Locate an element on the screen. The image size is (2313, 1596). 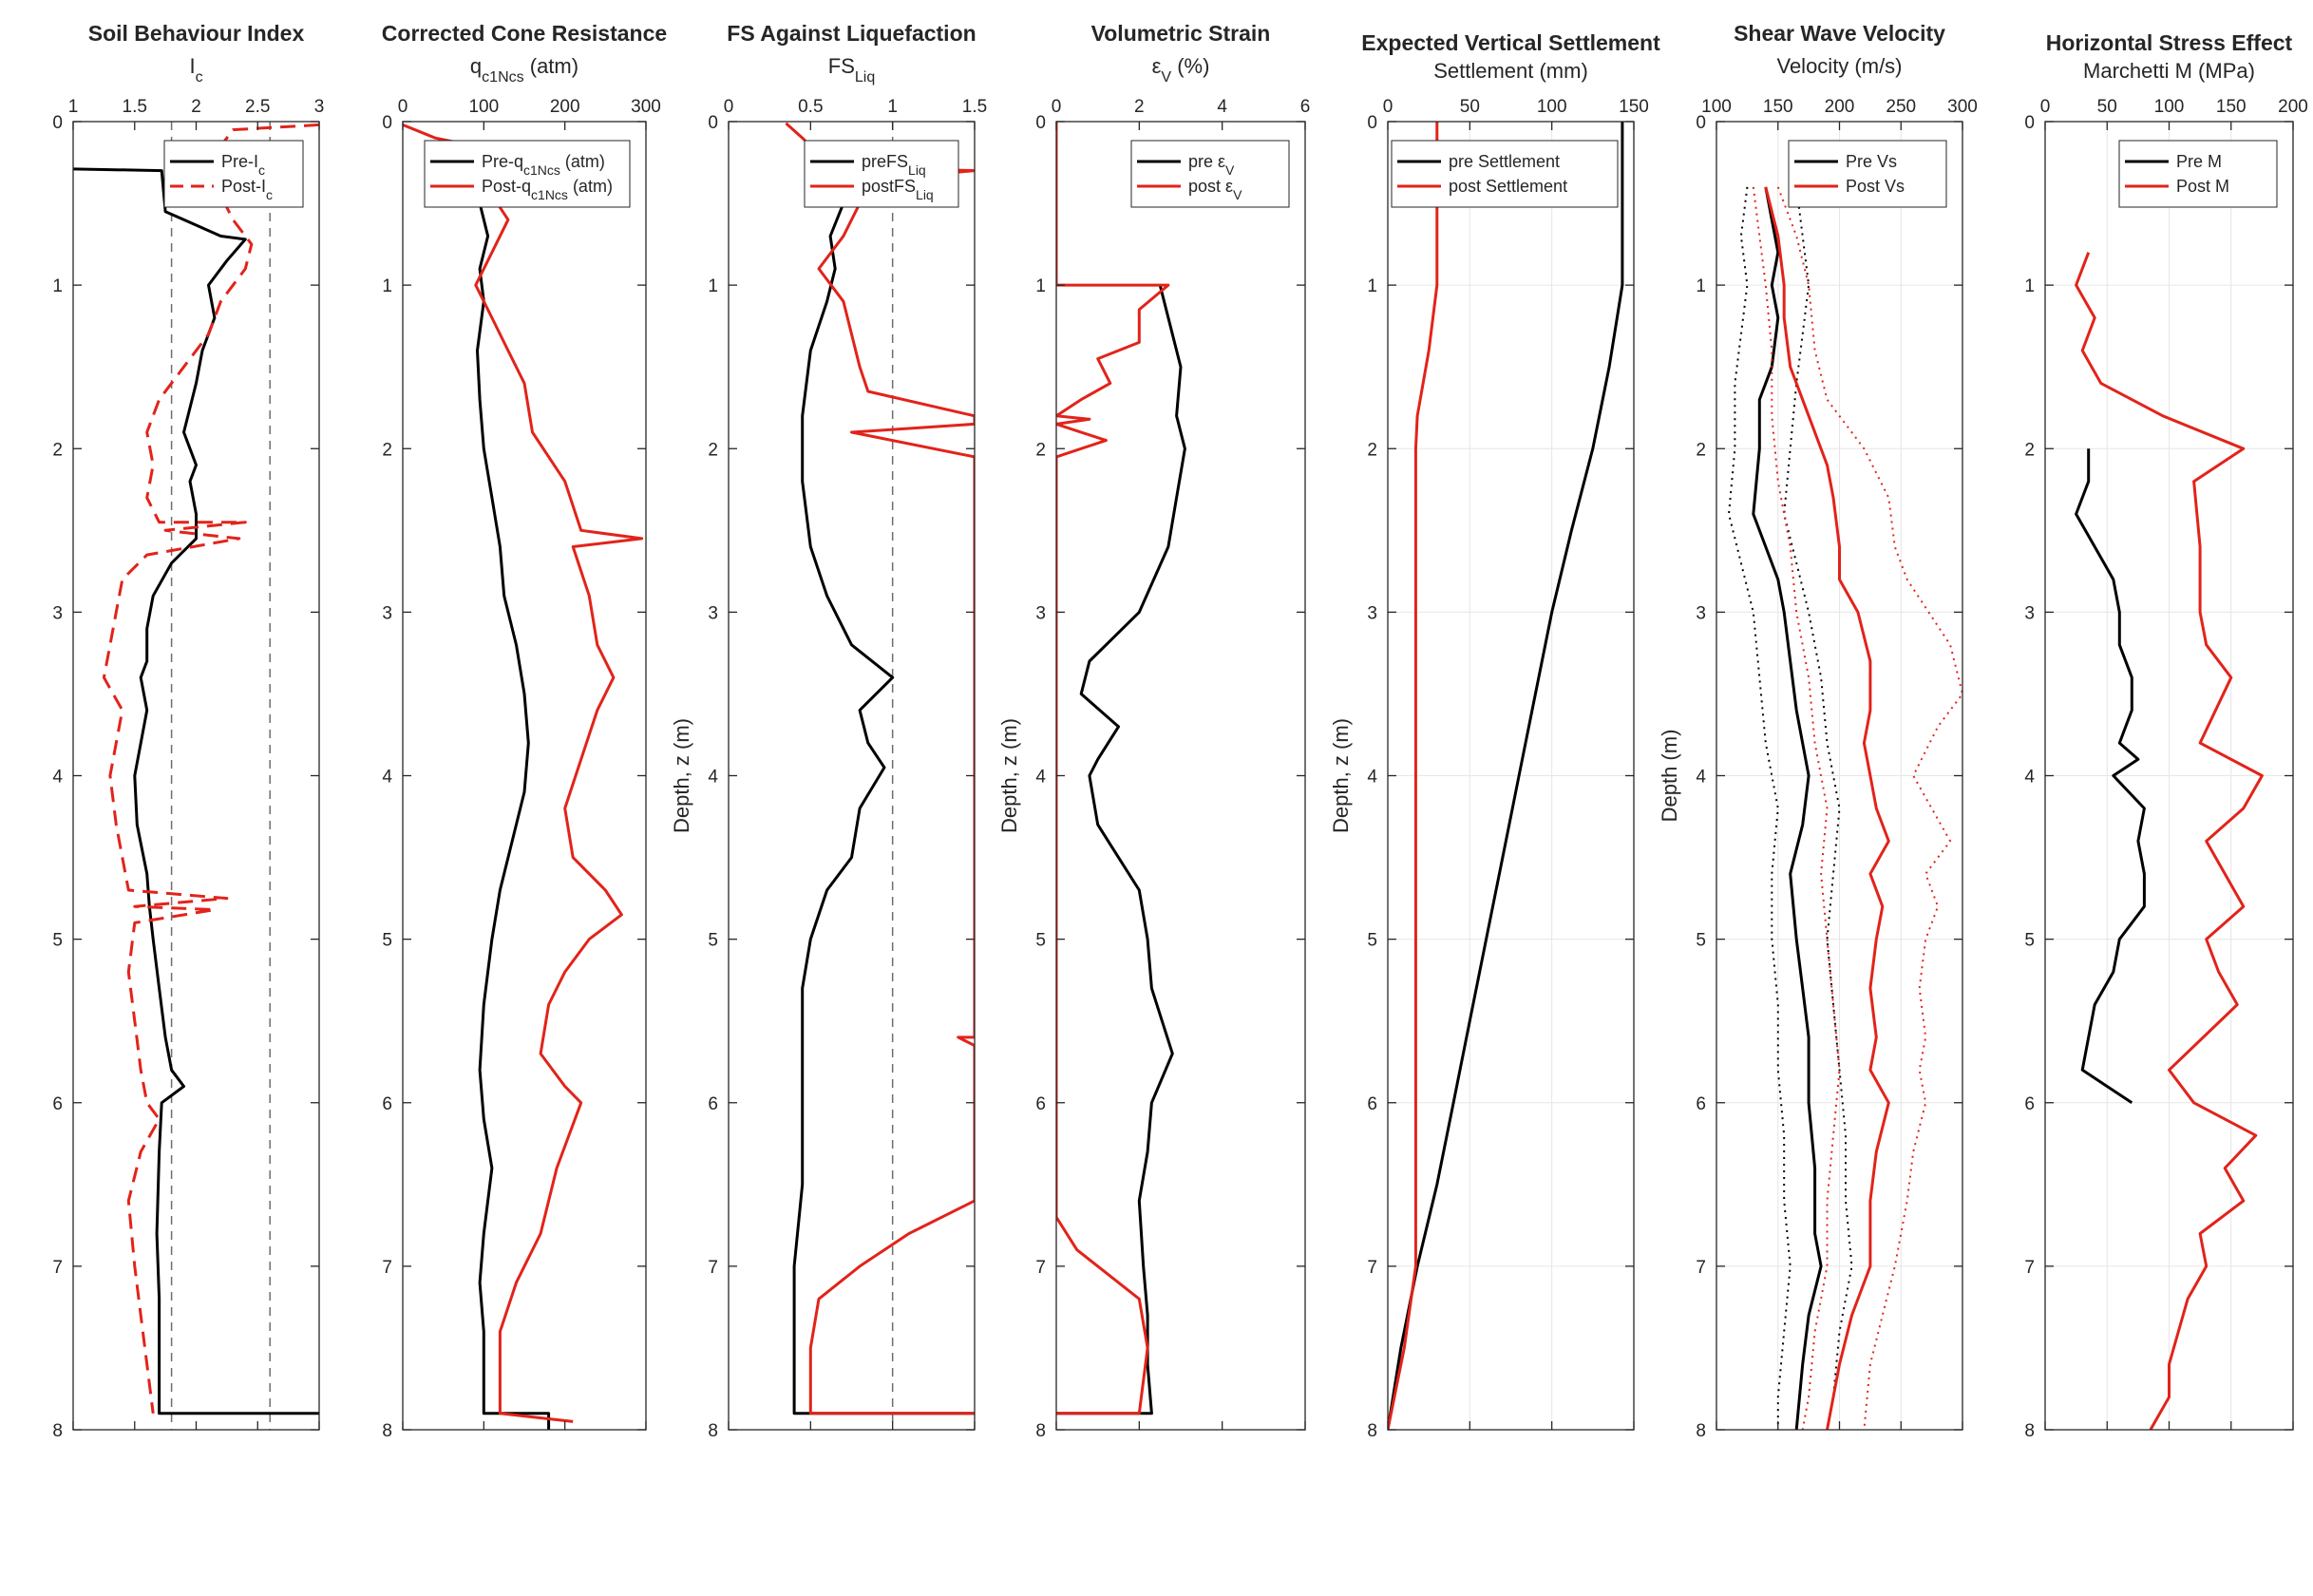
series-line-prefs-liq is located at coordinates (883, 809).